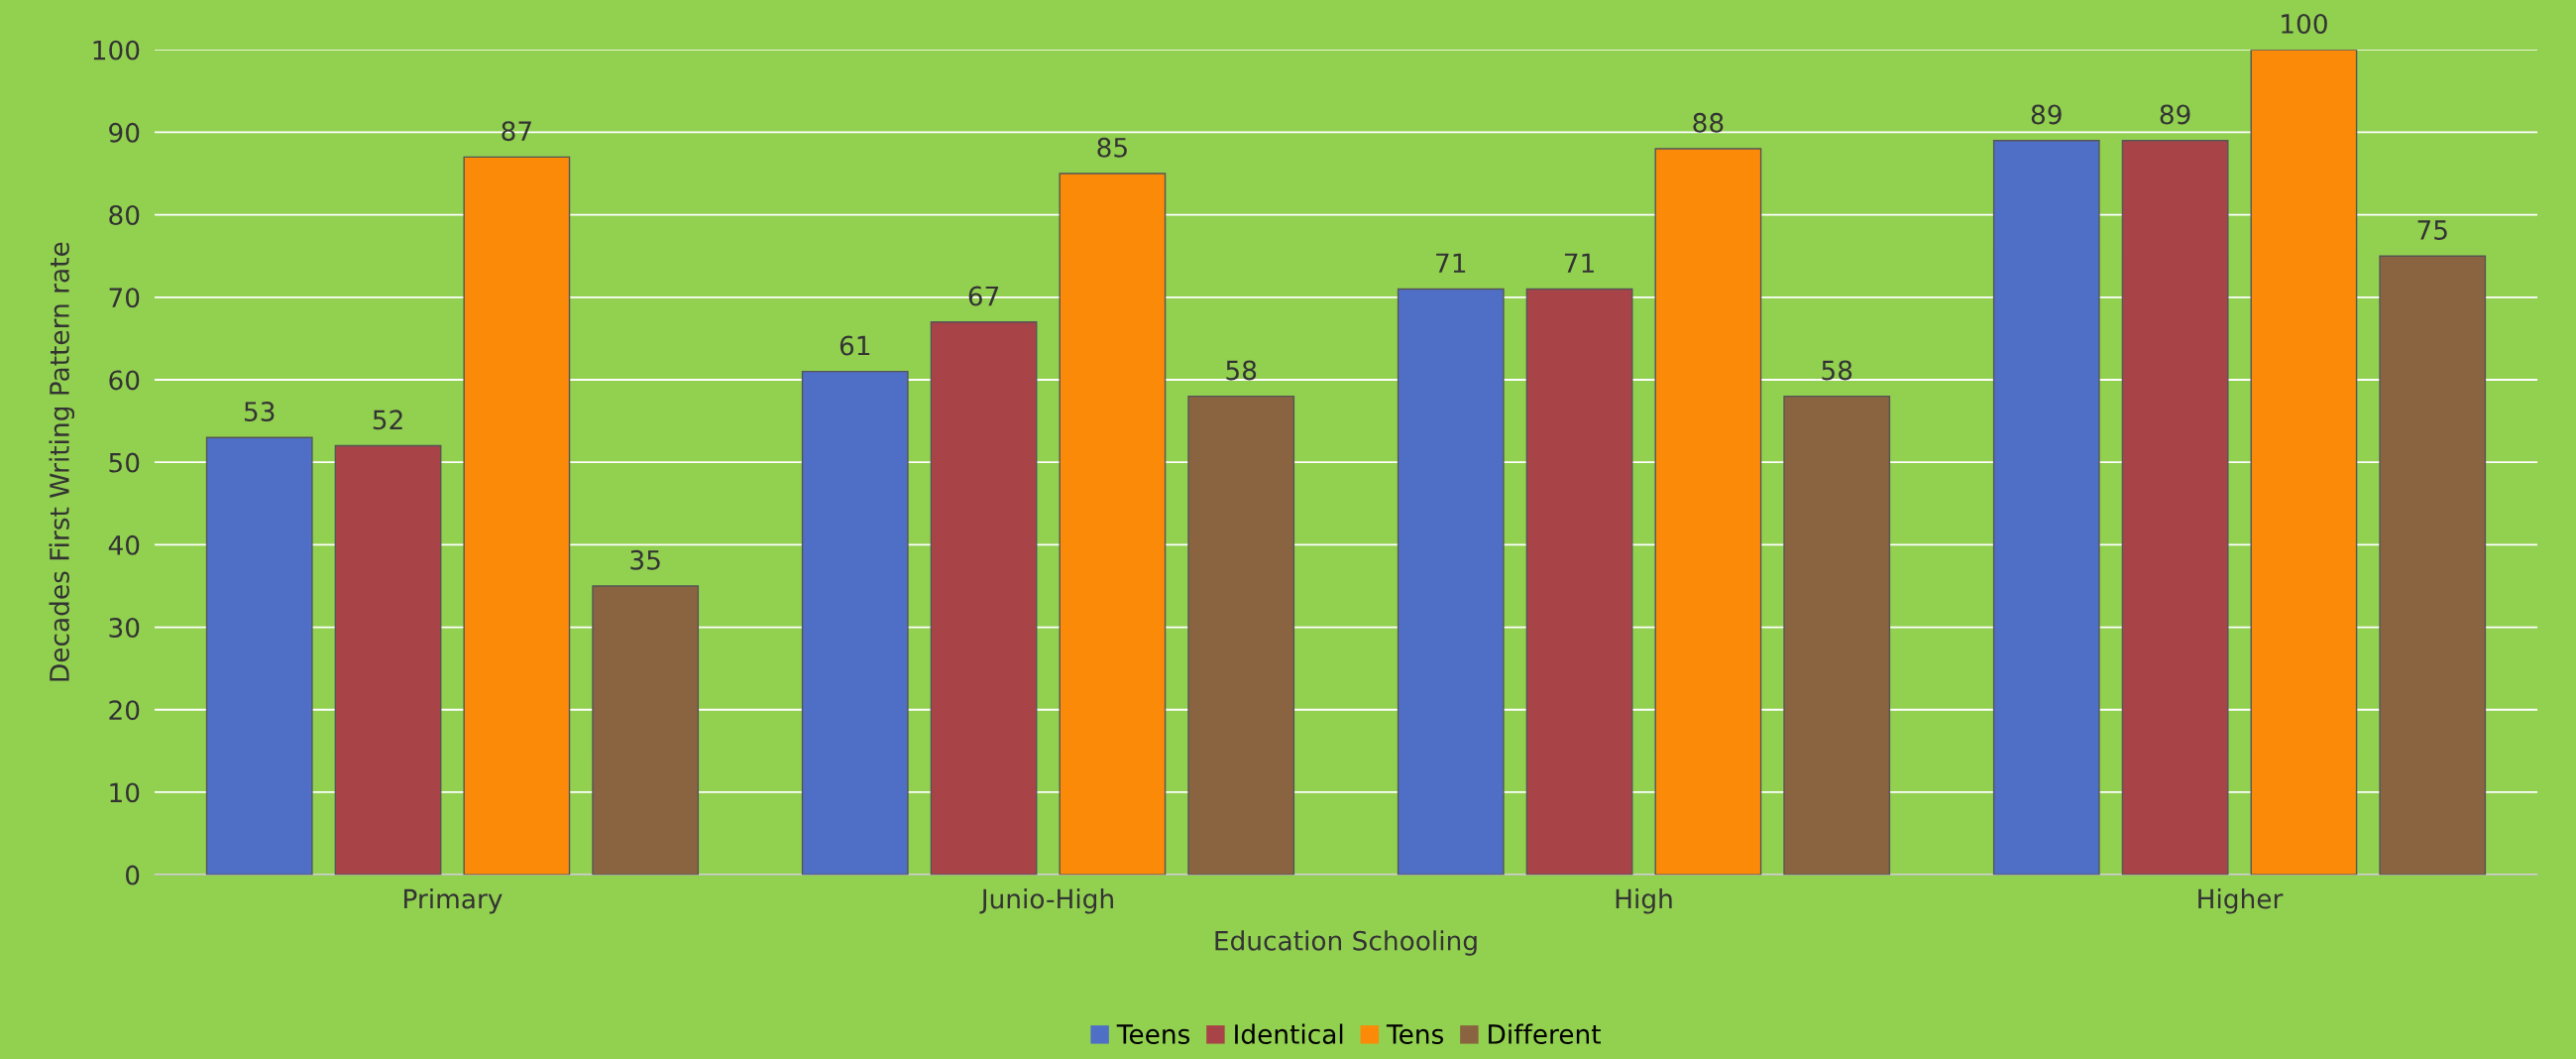 Image resolution: width=2576 pixels, height=1059 pixels. I want to click on y-tick-label: 70, so click(124, 298).